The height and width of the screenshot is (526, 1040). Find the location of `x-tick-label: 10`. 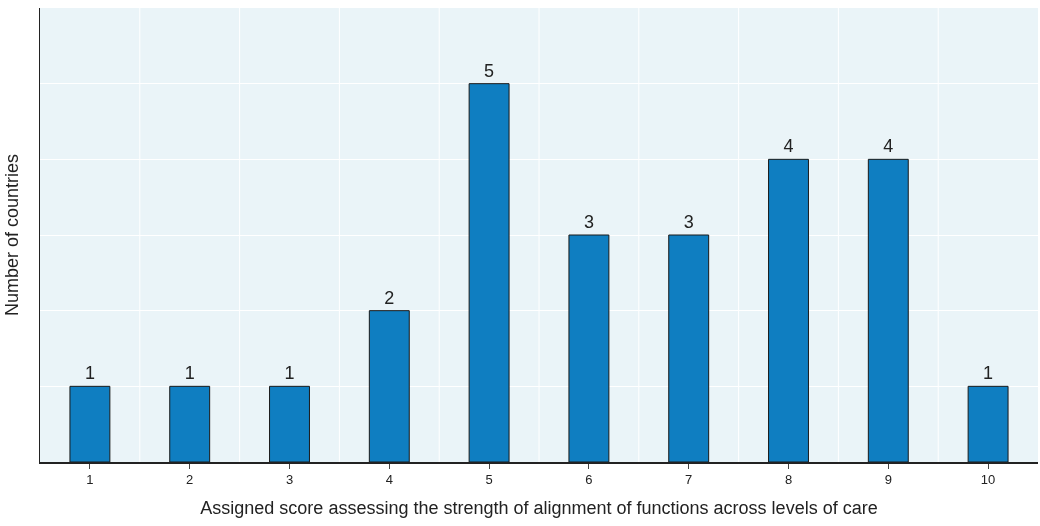

x-tick-label: 10 is located at coordinates (988, 480).